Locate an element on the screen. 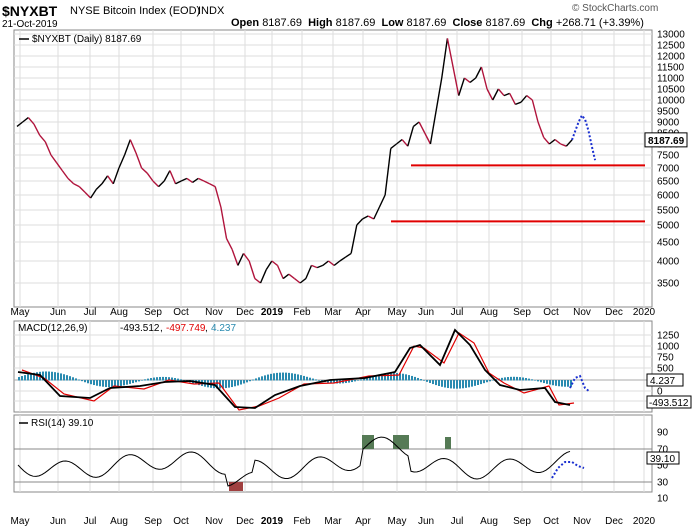 The width and height of the screenshot is (700, 530). macd-tick-label: 1250 is located at coordinates (668, 336).